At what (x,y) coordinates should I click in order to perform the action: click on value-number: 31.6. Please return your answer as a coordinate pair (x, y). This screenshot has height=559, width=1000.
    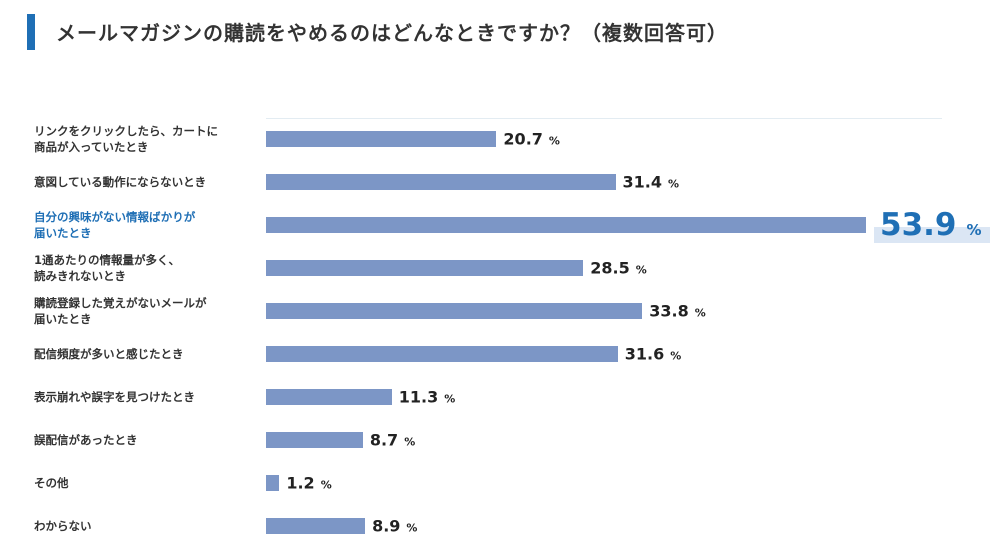
    Looking at the image, I should click on (644, 354).